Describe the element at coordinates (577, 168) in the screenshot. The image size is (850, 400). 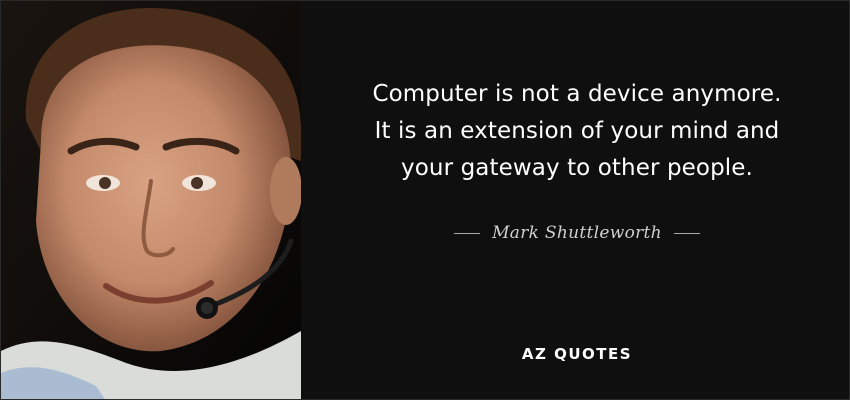
I see `quote-line-3: your gateway to other people.` at that location.